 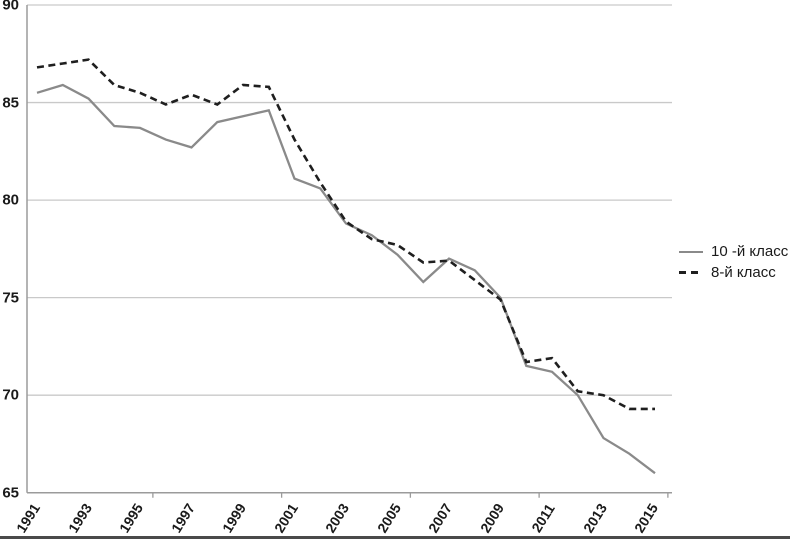 I want to click on legend-label-8th-grade: 8-й класс, so click(x=743, y=272).